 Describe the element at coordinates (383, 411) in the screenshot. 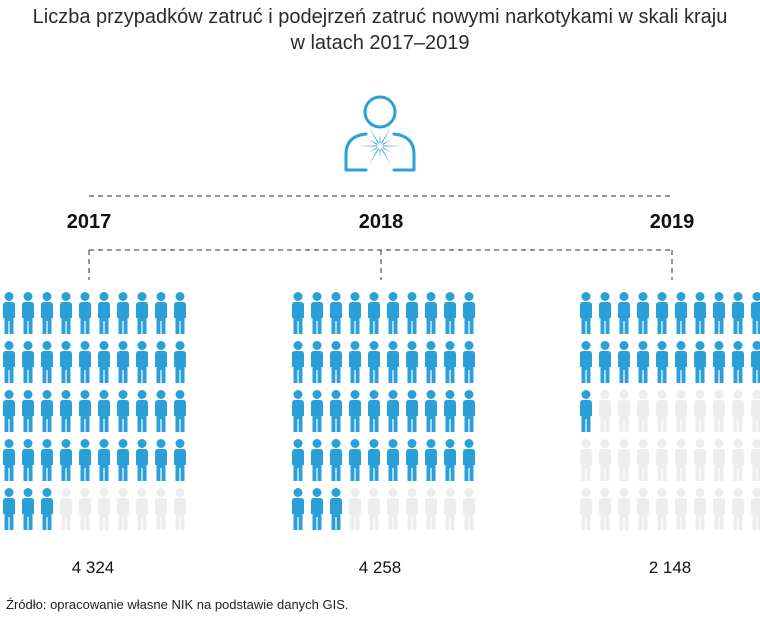

I see `person-grid-2018` at that location.